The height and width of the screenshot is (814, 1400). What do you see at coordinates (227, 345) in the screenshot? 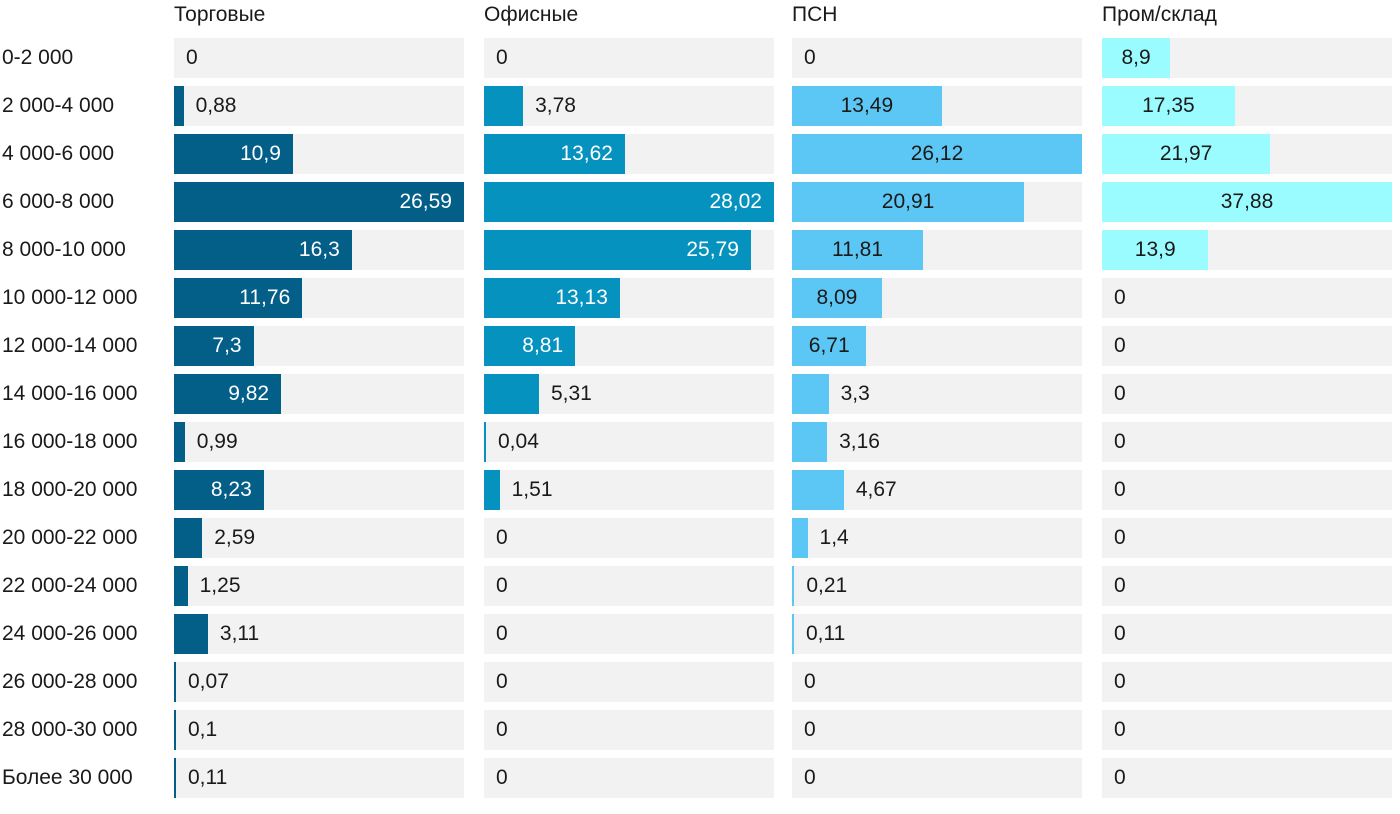
I see `bar-value-label: 7,3` at bounding box center [227, 345].